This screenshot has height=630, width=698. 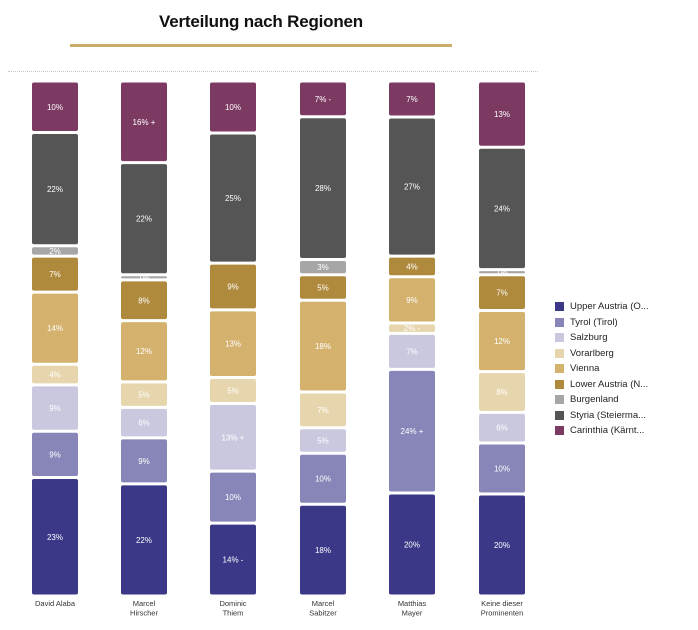 What do you see at coordinates (585, 369) in the screenshot?
I see `legend-label: Vienna` at bounding box center [585, 369].